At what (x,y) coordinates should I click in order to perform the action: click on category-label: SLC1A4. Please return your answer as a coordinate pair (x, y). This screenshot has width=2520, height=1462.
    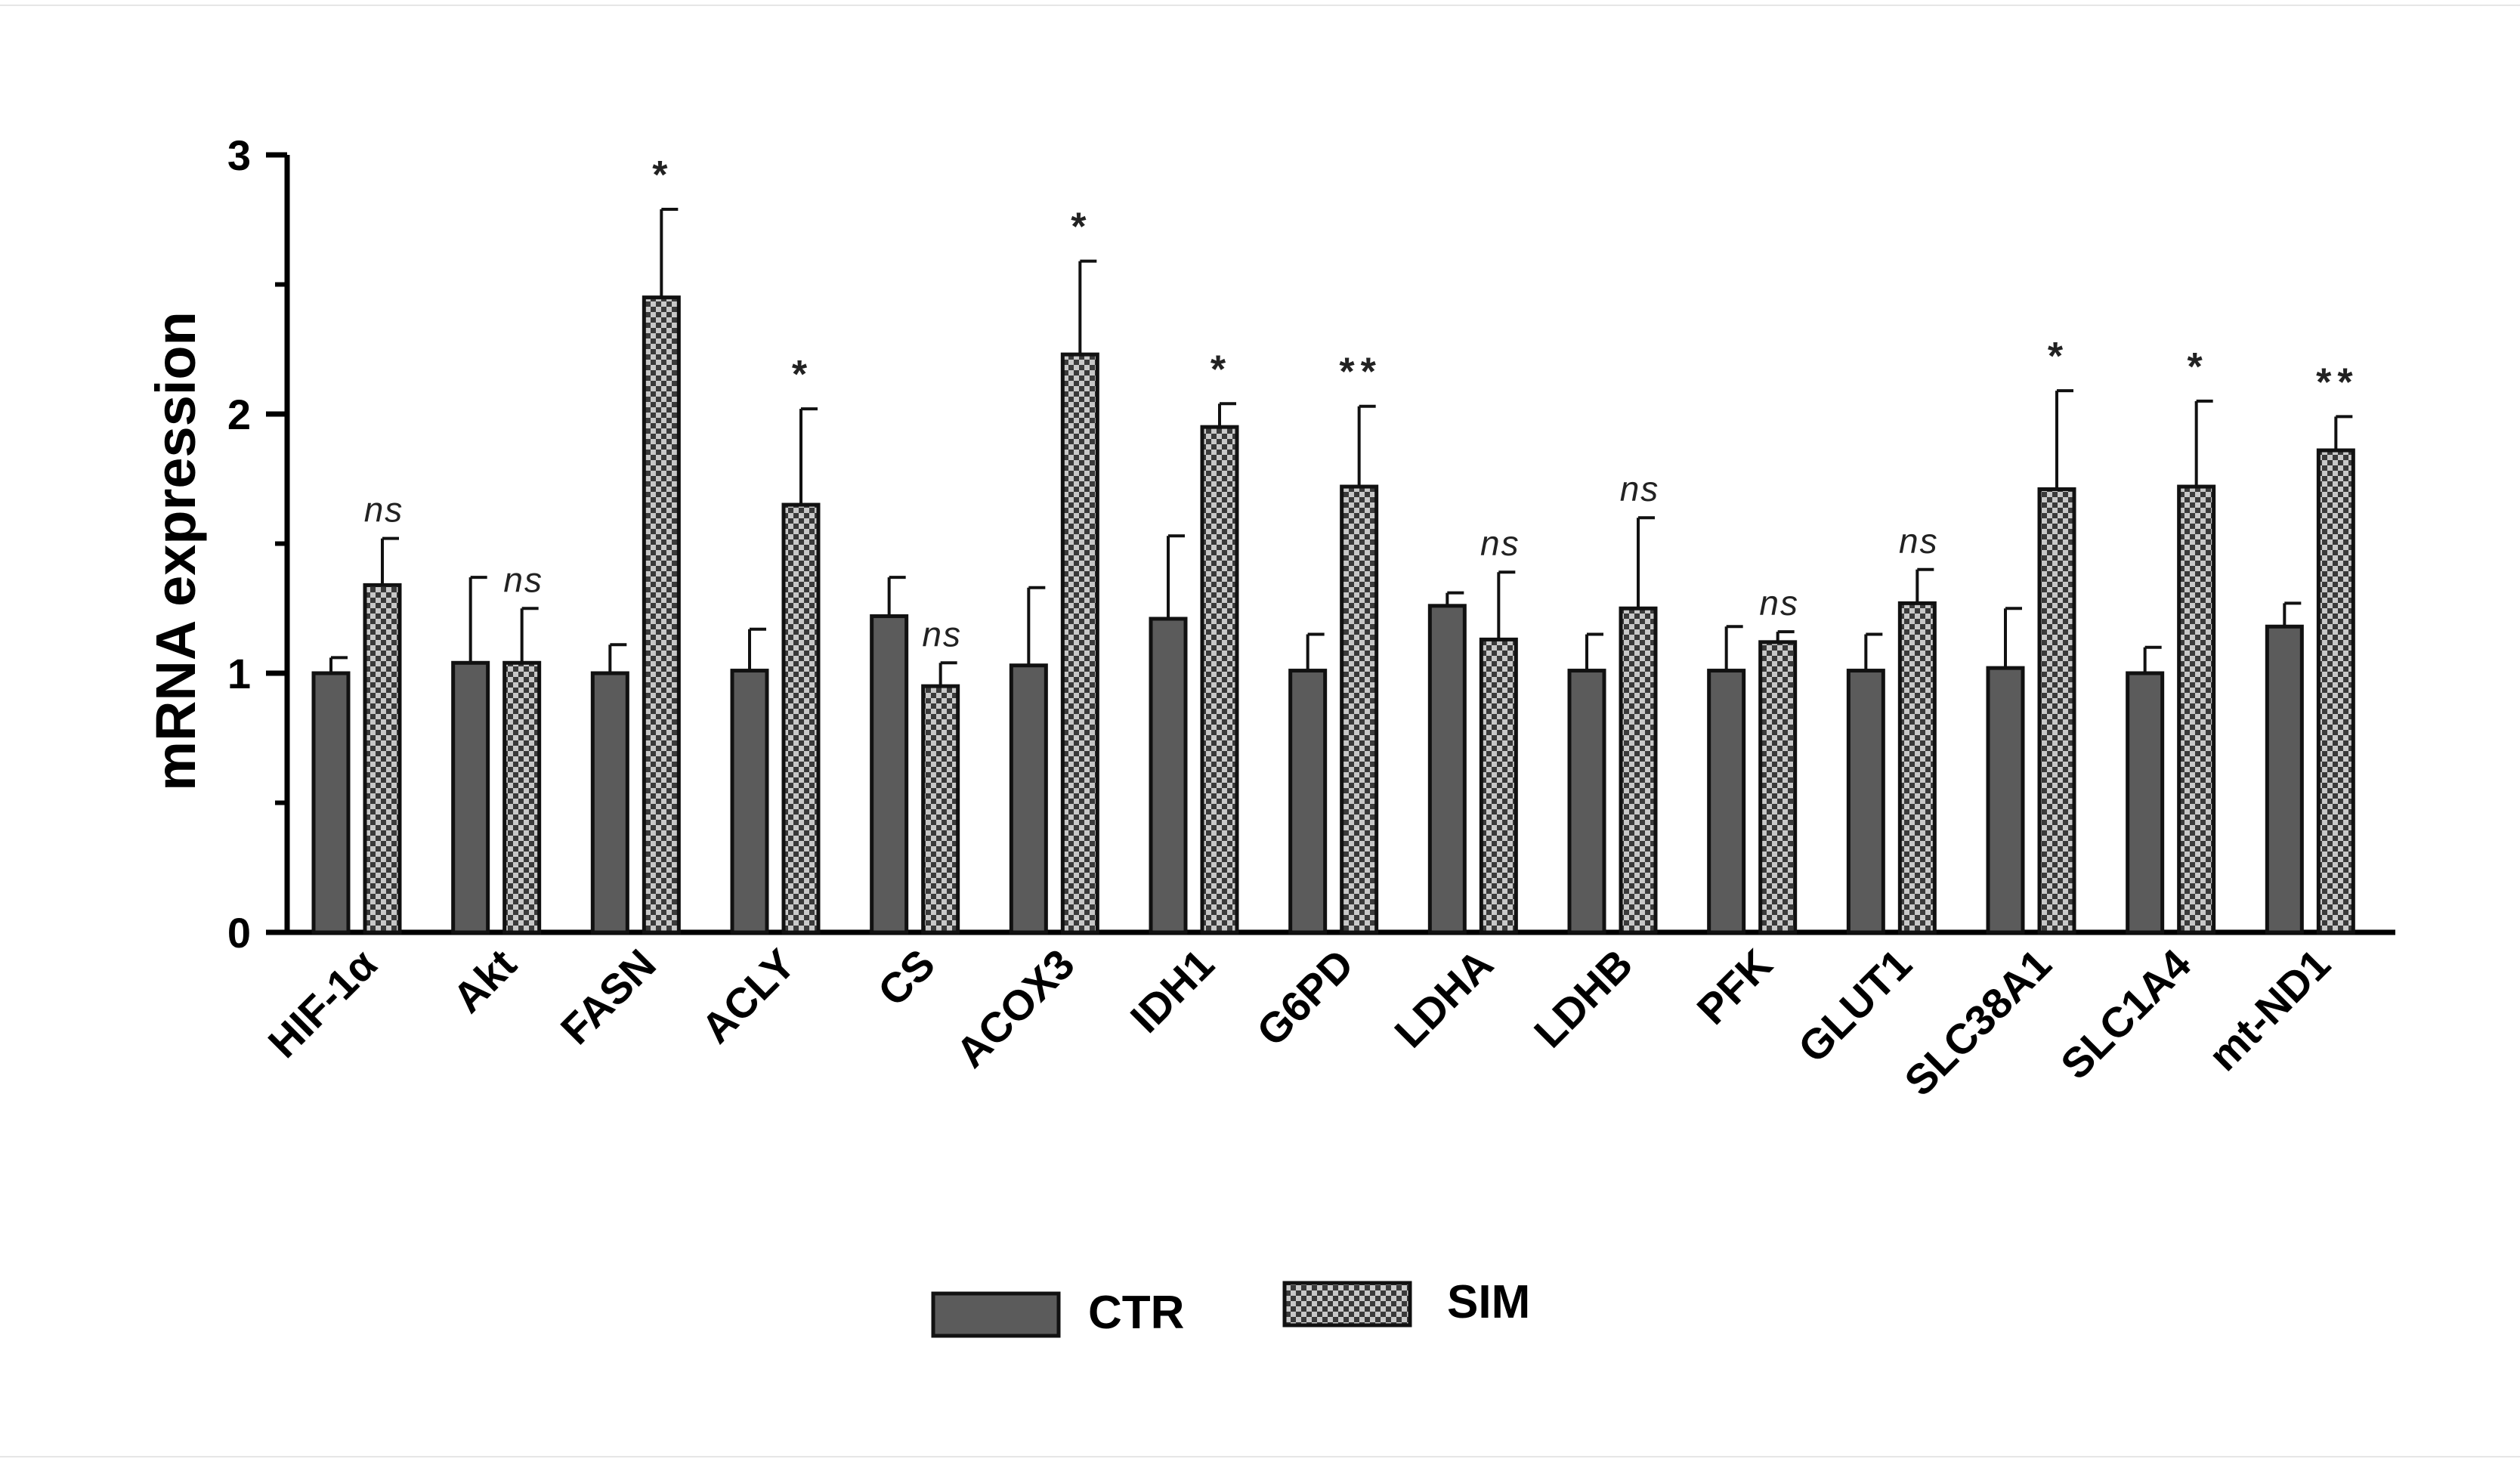
    Looking at the image, I should click on (2126, 1014).